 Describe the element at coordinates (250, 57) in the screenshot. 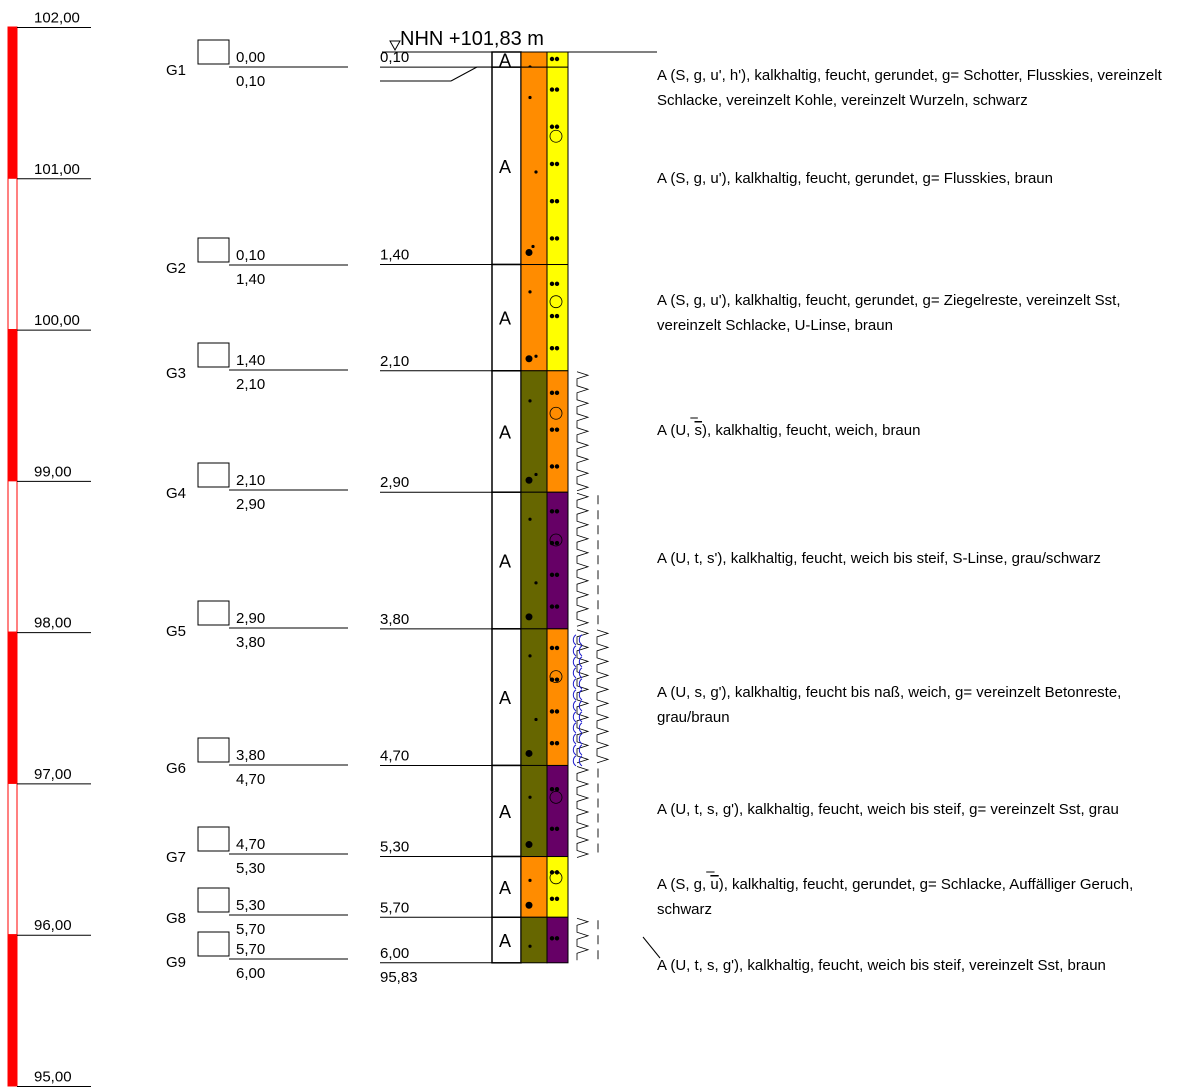

I see `sample-depth-from: 0,00` at that location.